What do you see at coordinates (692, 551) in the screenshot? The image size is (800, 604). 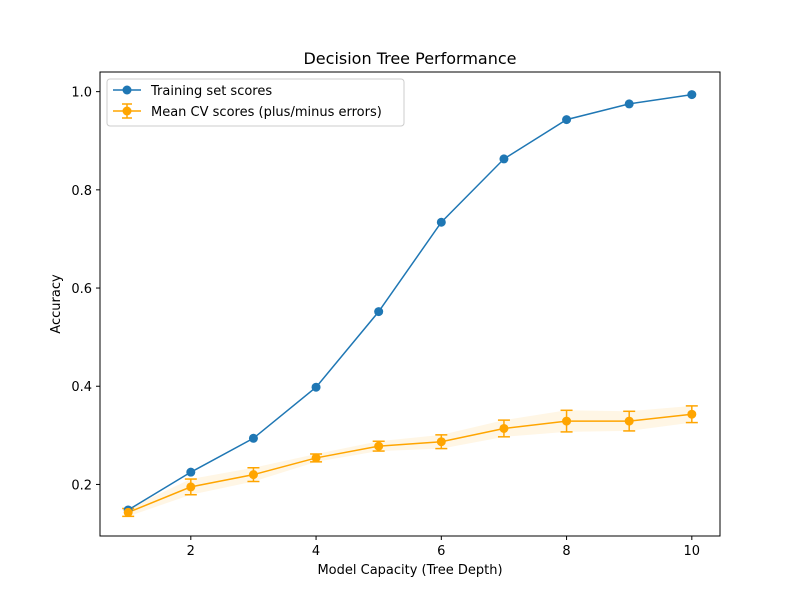 I see `x-tick-label: 10` at bounding box center [692, 551].